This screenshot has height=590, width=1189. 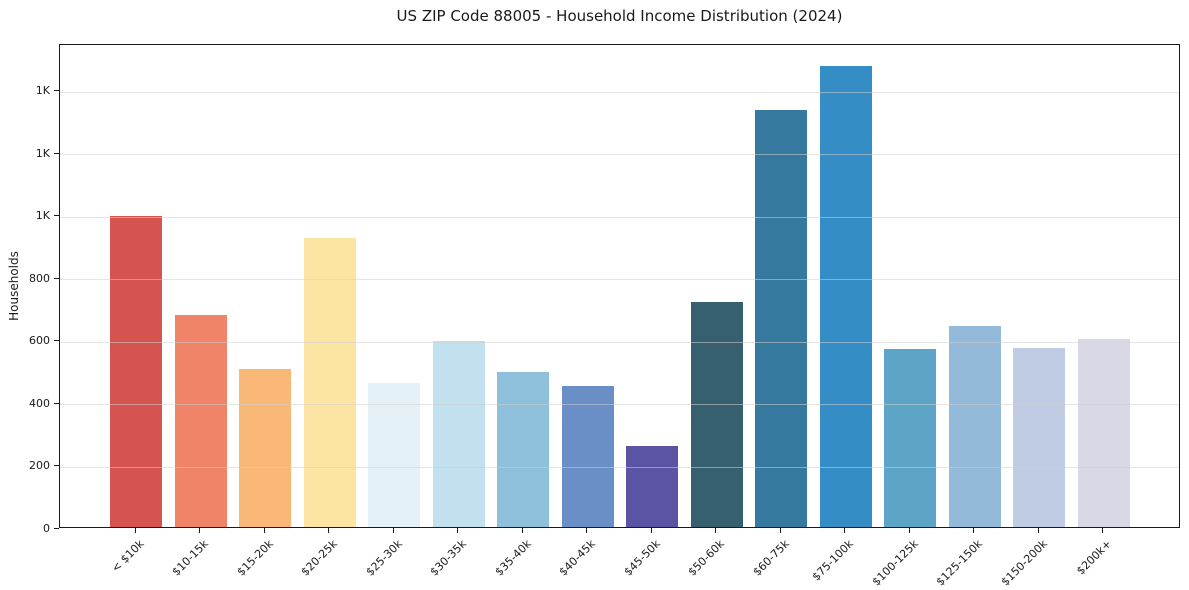 What do you see at coordinates (771, 558) in the screenshot?
I see `xtick-label-$60-75k: $60-75k` at bounding box center [771, 558].